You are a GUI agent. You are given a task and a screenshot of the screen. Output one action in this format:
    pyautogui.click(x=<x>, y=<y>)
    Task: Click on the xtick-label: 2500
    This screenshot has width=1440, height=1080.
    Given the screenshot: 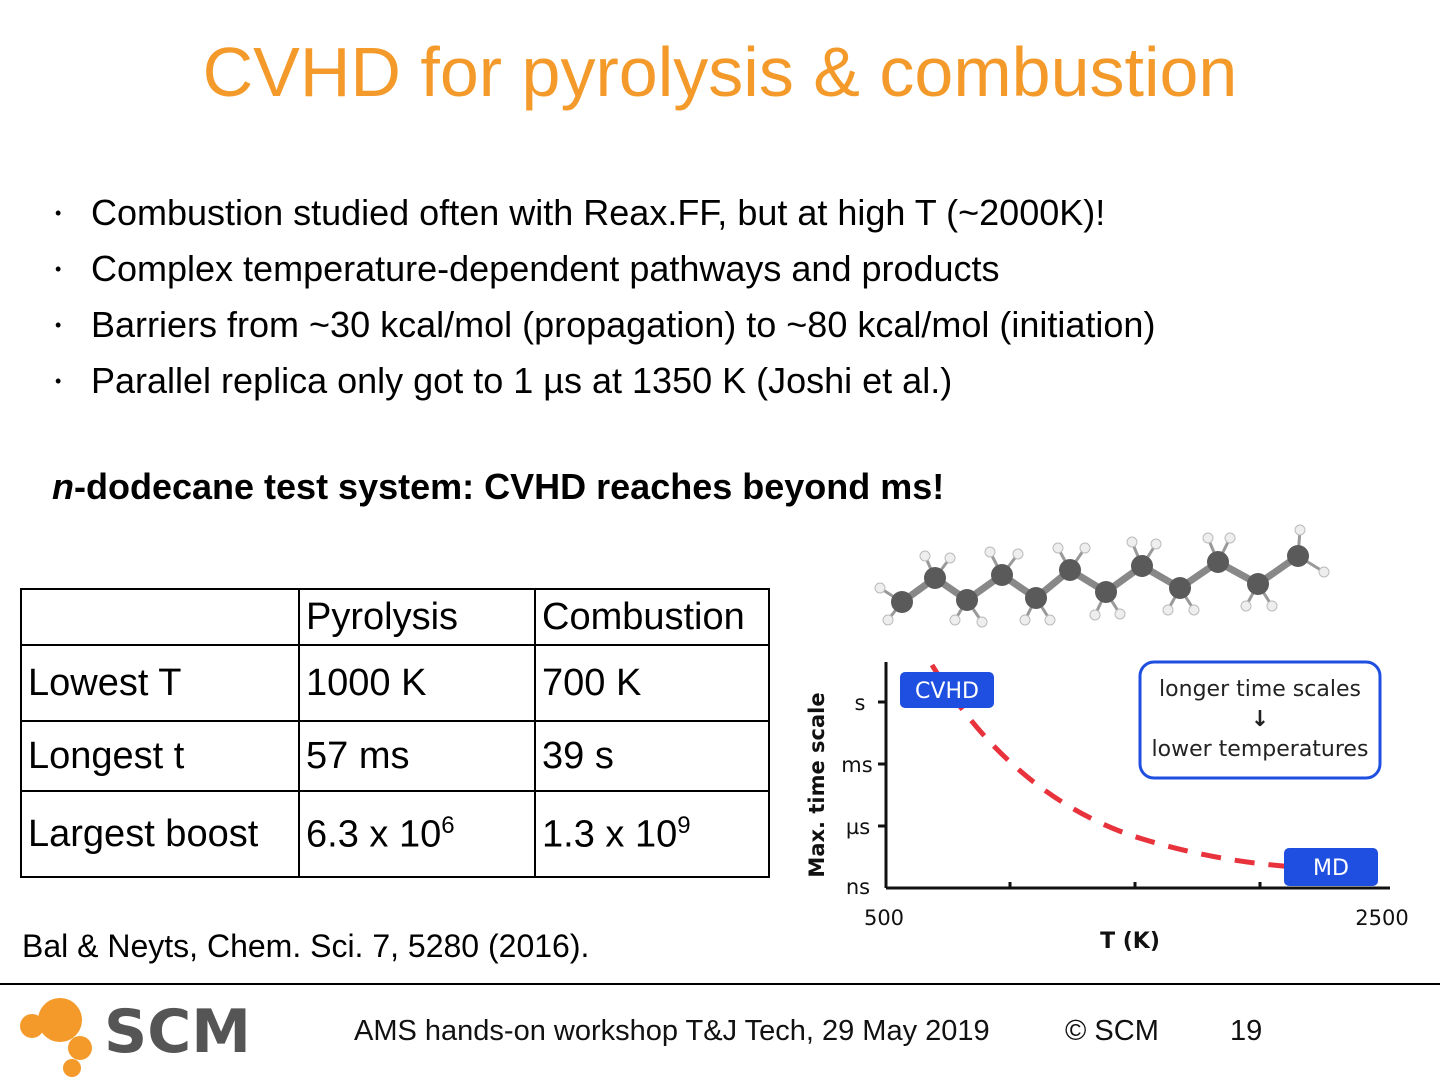 What is the action you would take?
    pyautogui.click(x=1381, y=918)
    